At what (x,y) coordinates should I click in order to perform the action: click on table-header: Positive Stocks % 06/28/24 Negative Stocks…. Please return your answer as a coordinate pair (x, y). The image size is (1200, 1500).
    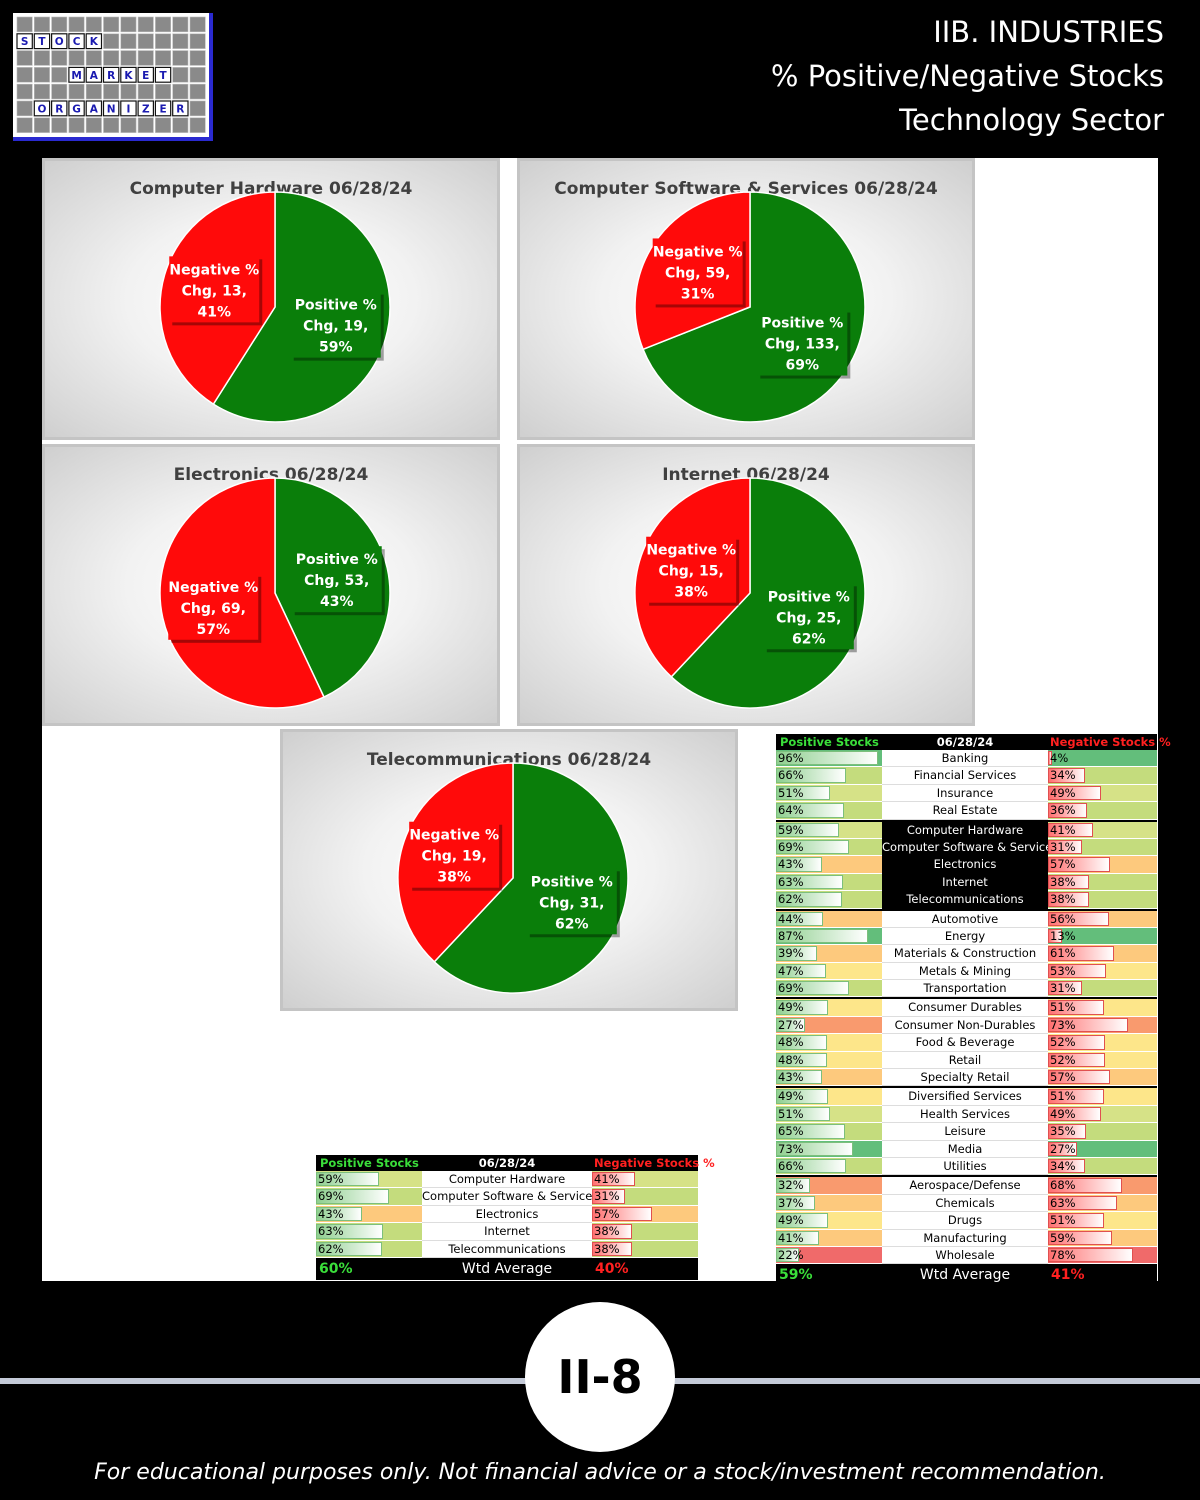
    Looking at the image, I should click on (515, 1170).